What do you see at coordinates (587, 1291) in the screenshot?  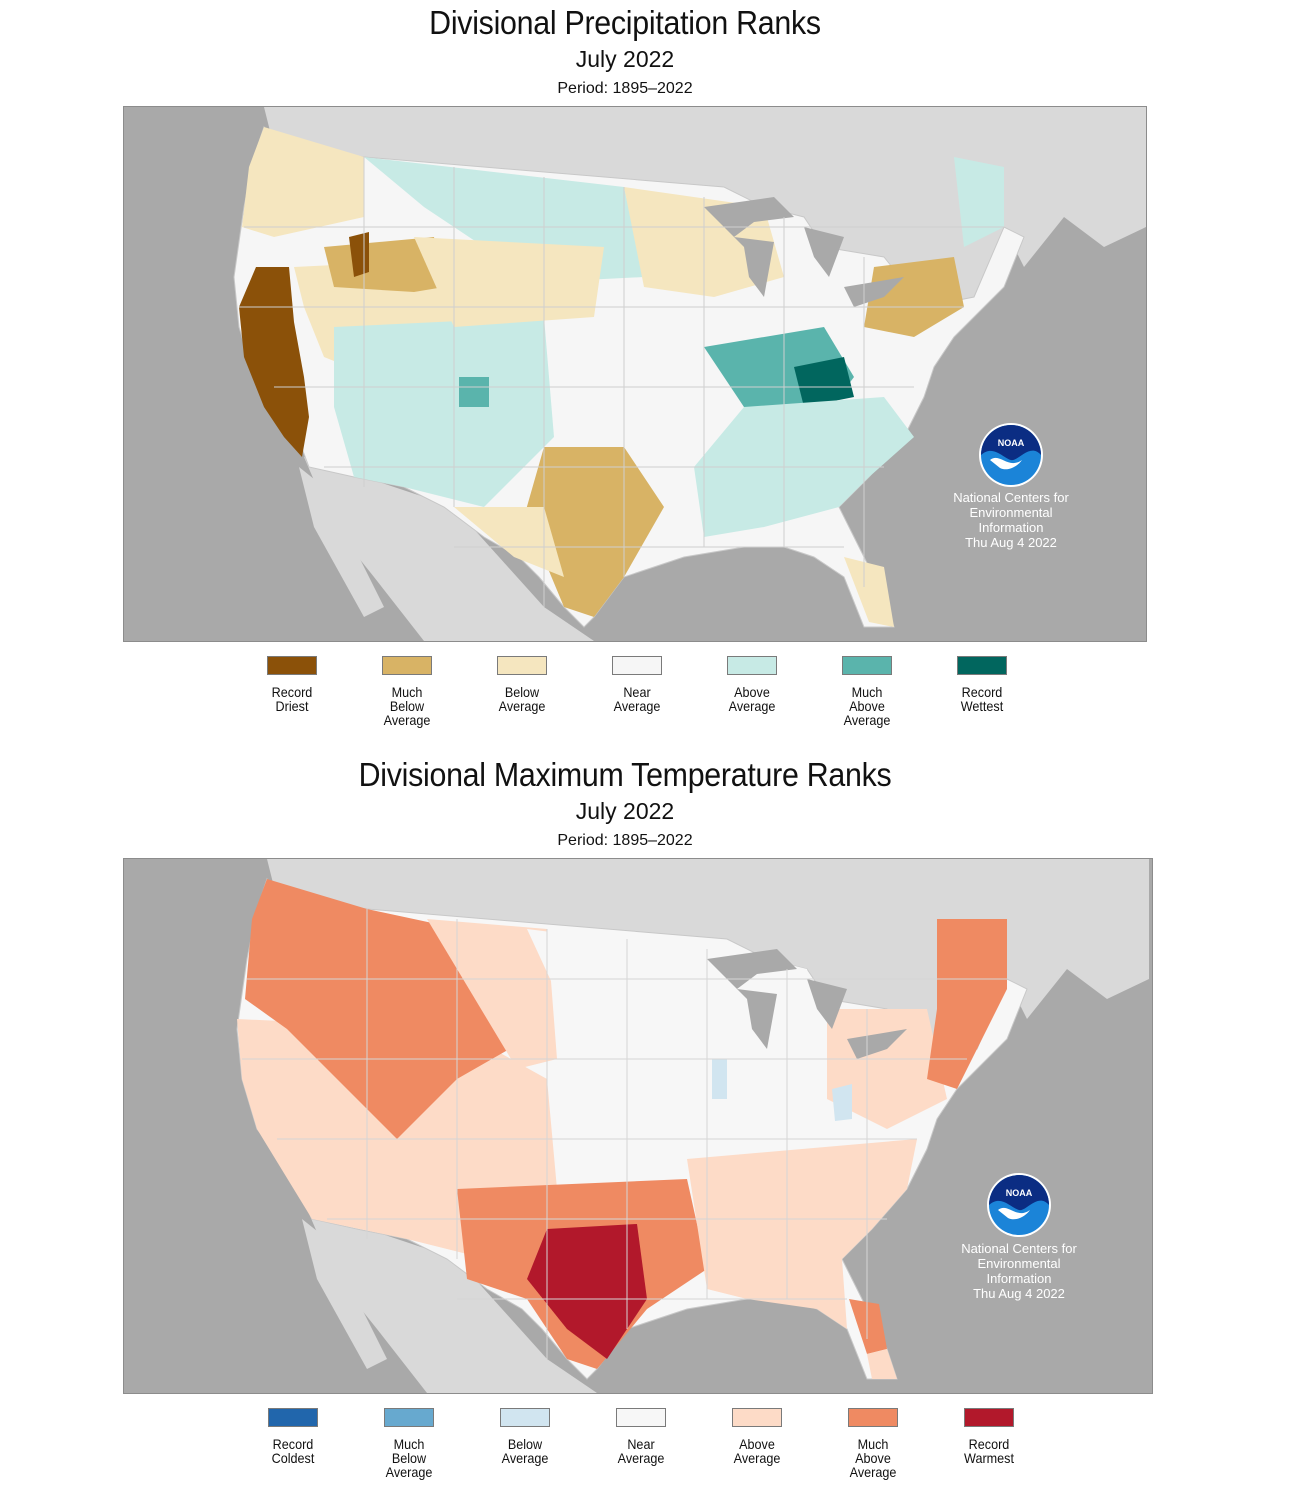 I see `region-texas-record` at bounding box center [587, 1291].